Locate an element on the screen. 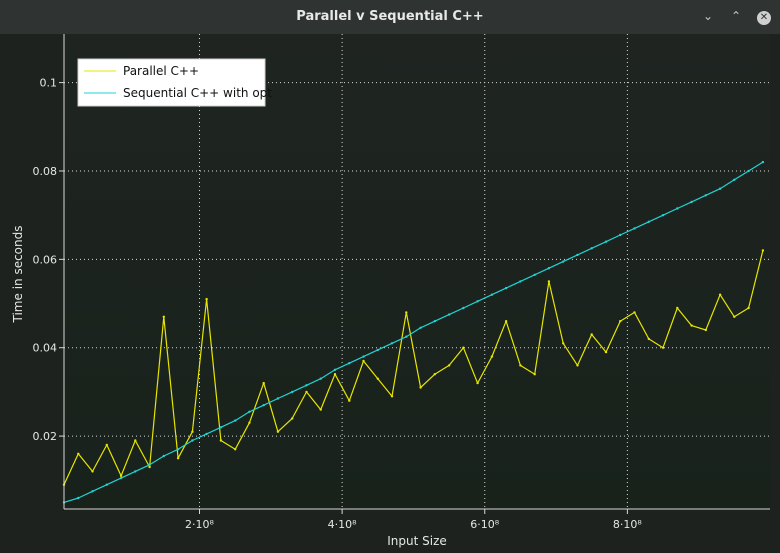 The image size is (780, 553). legend-box is located at coordinates (171, 82).